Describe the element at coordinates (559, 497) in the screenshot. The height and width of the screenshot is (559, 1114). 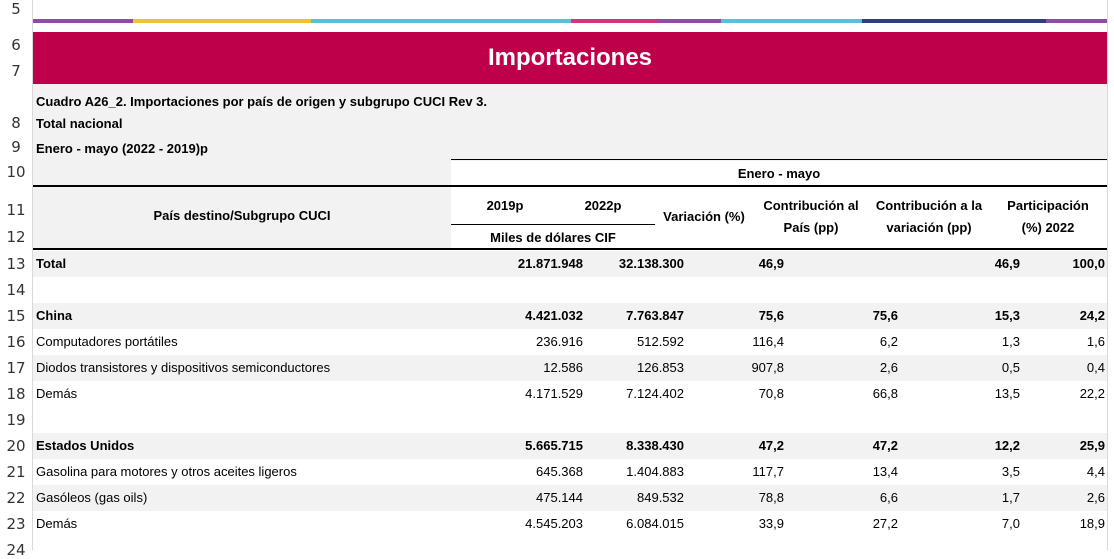
I see `value-2019: 475.144` at that location.